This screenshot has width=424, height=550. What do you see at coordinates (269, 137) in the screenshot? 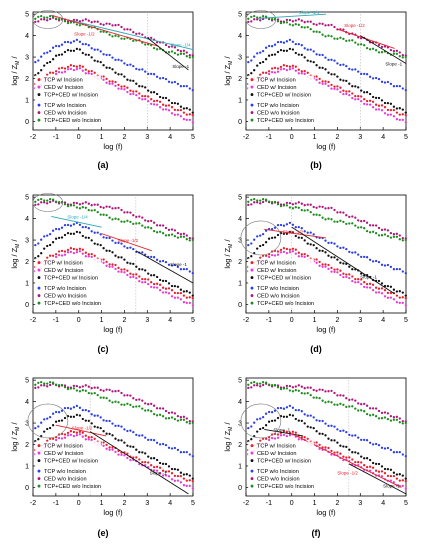
I see `x-tick-label: -1` at bounding box center [269, 137].